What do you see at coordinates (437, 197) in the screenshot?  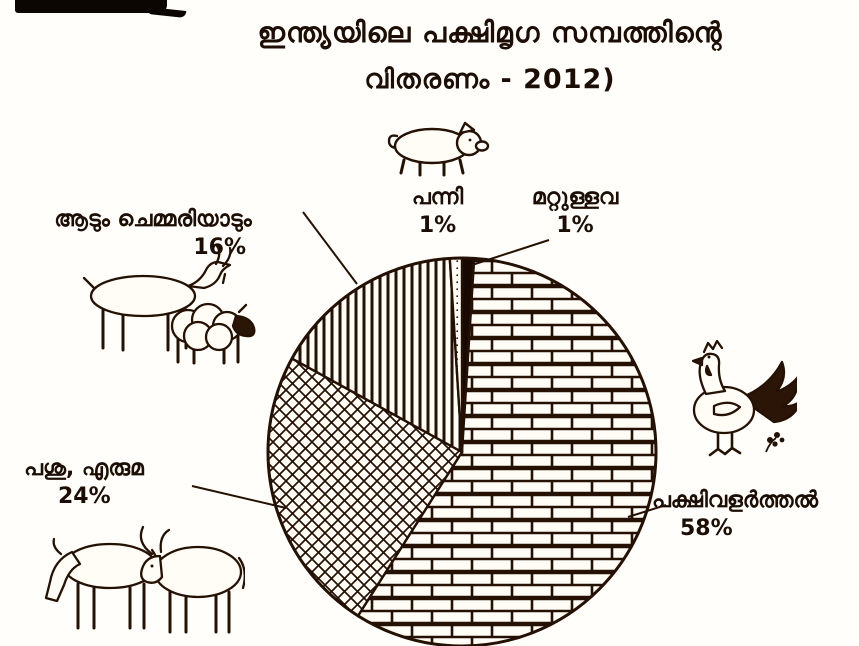 I see `label-pig-name: പന്നി` at bounding box center [437, 197].